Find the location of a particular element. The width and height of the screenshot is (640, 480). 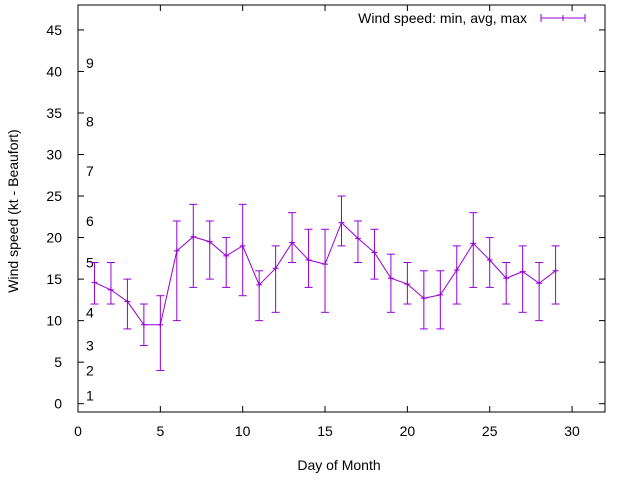

beaufort-label: 3 is located at coordinates (90, 346).